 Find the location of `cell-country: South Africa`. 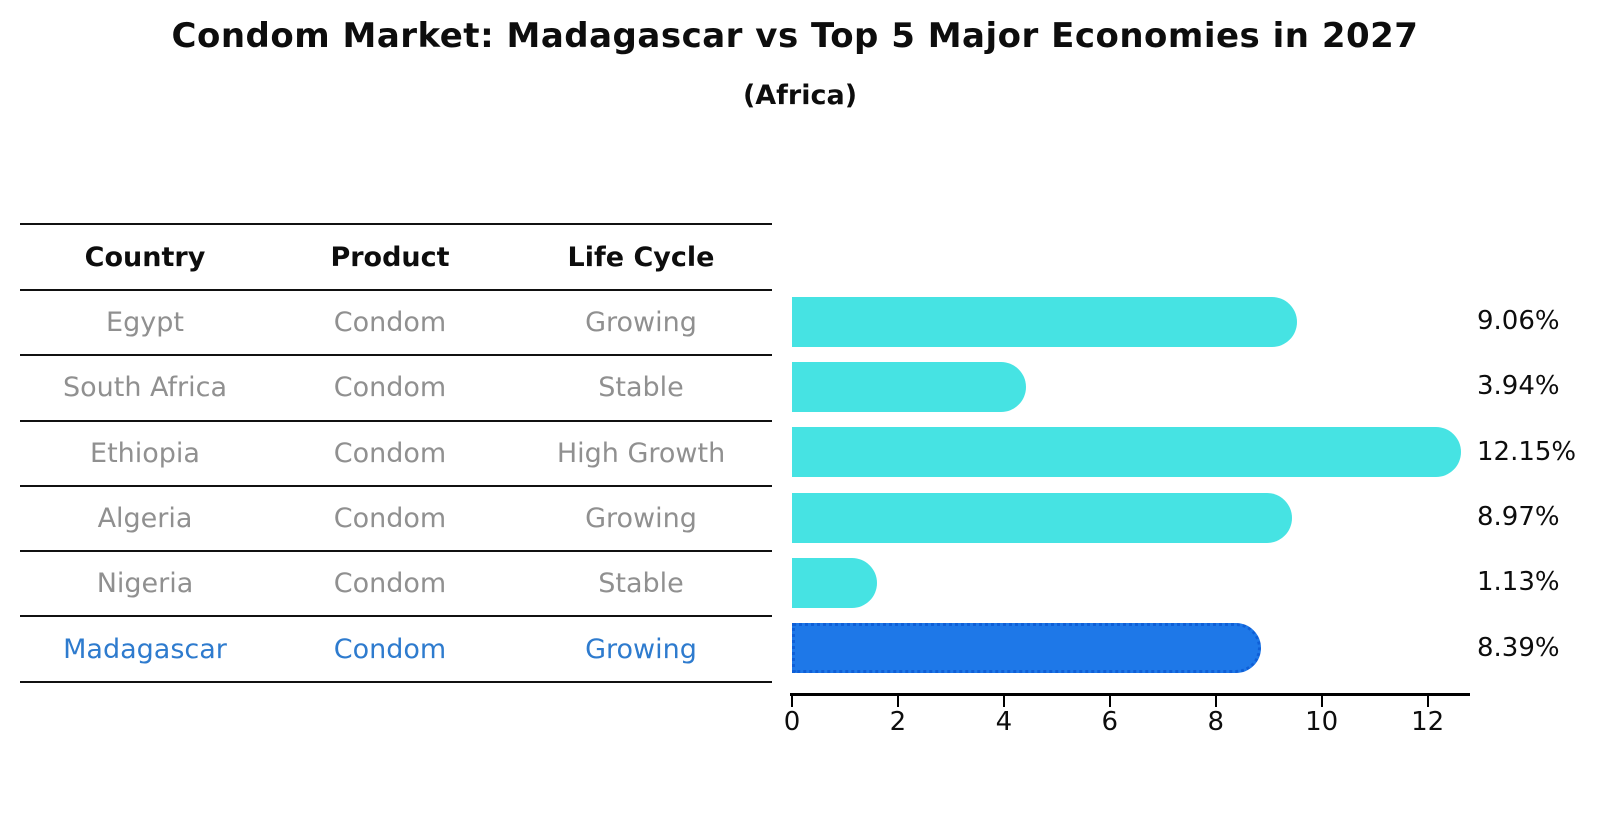

cell-country: South Africa is located at coordinates (145, 388).